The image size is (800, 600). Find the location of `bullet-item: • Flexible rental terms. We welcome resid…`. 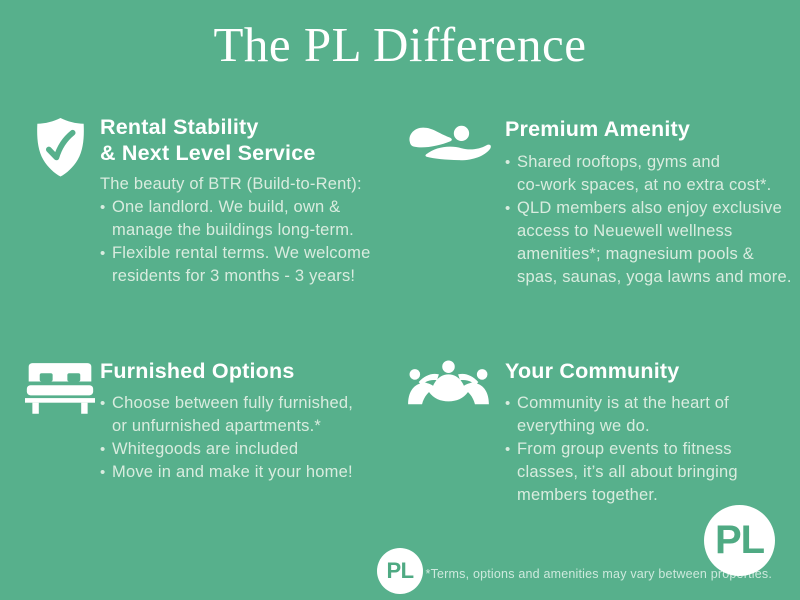

bullet-item: • Flexible rental terms. We welcome resid… is located at coordinates (255, 265).